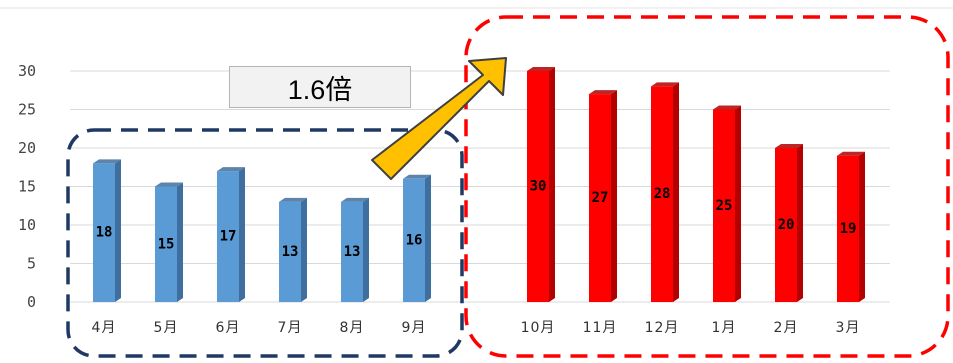 Image resolution: width=953 pixels, height=363 pixels. I want to click on x-category-label: 5月, so click(166, 328).